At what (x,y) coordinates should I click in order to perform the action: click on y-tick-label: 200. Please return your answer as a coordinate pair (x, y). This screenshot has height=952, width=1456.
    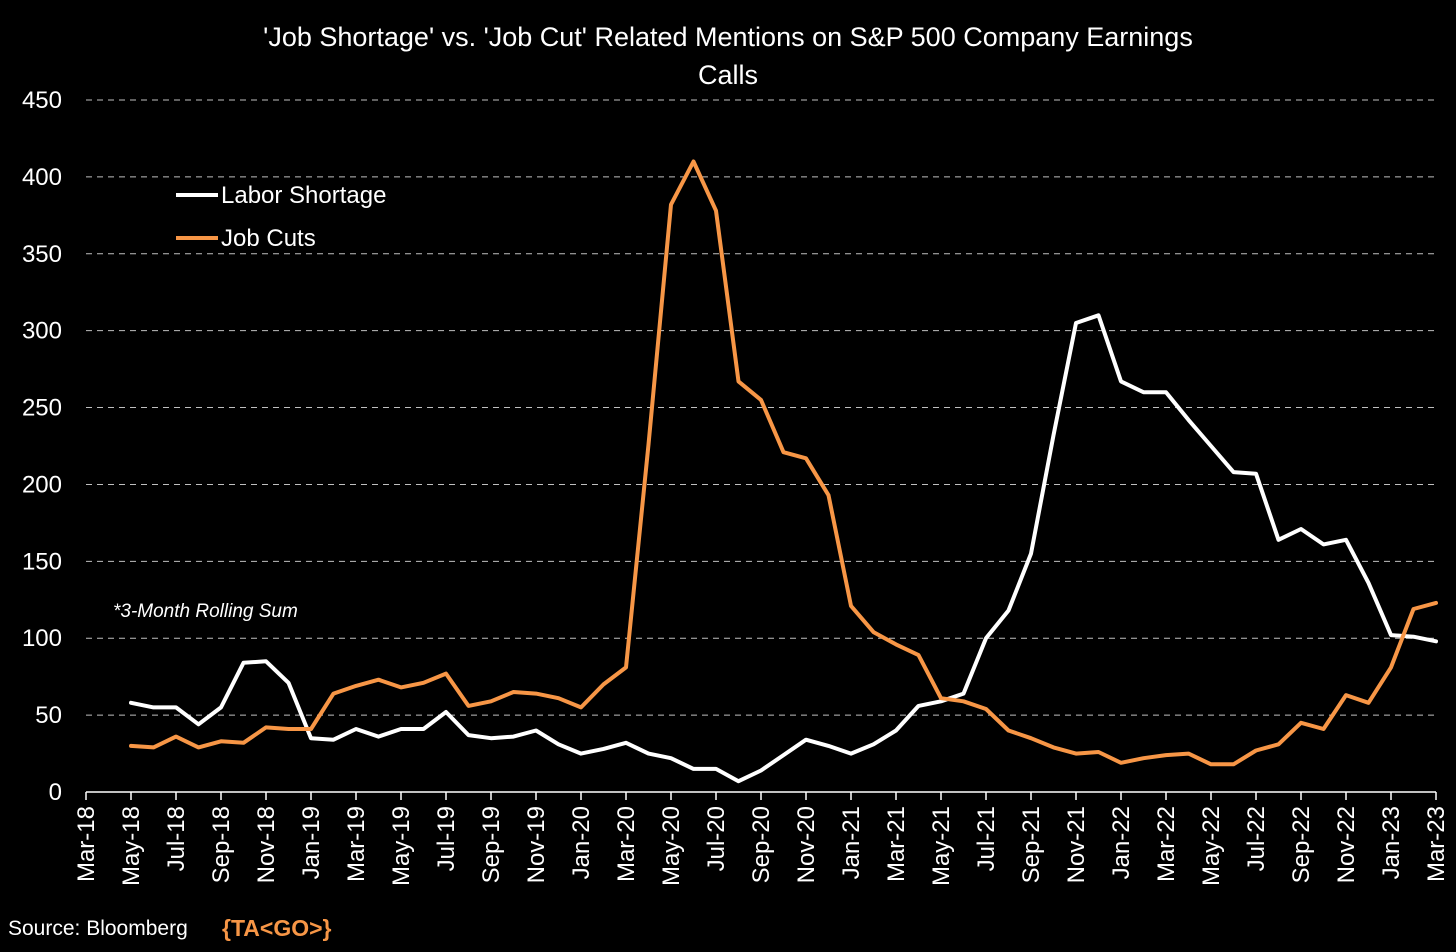
    Looking at the image, I should click on (42, 484).